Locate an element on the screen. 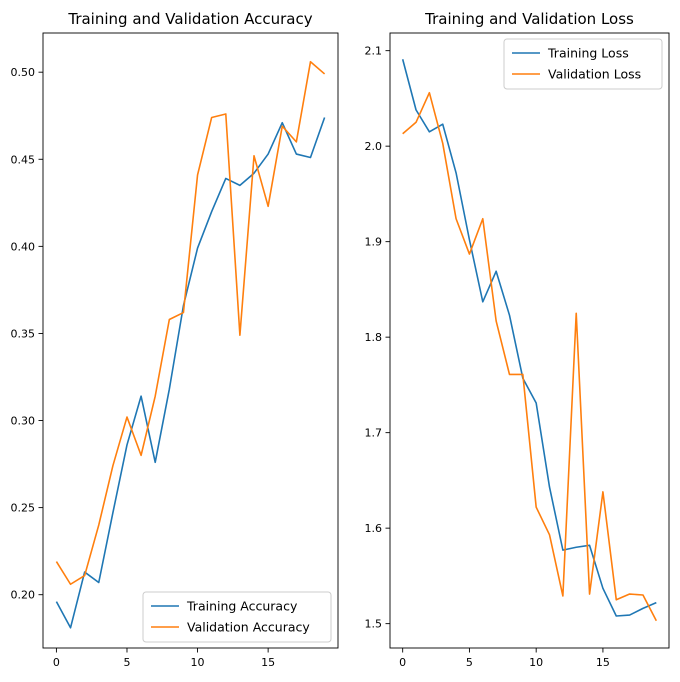  accuracy-x-tick-label: 5 is located at coordinates (126, 662).